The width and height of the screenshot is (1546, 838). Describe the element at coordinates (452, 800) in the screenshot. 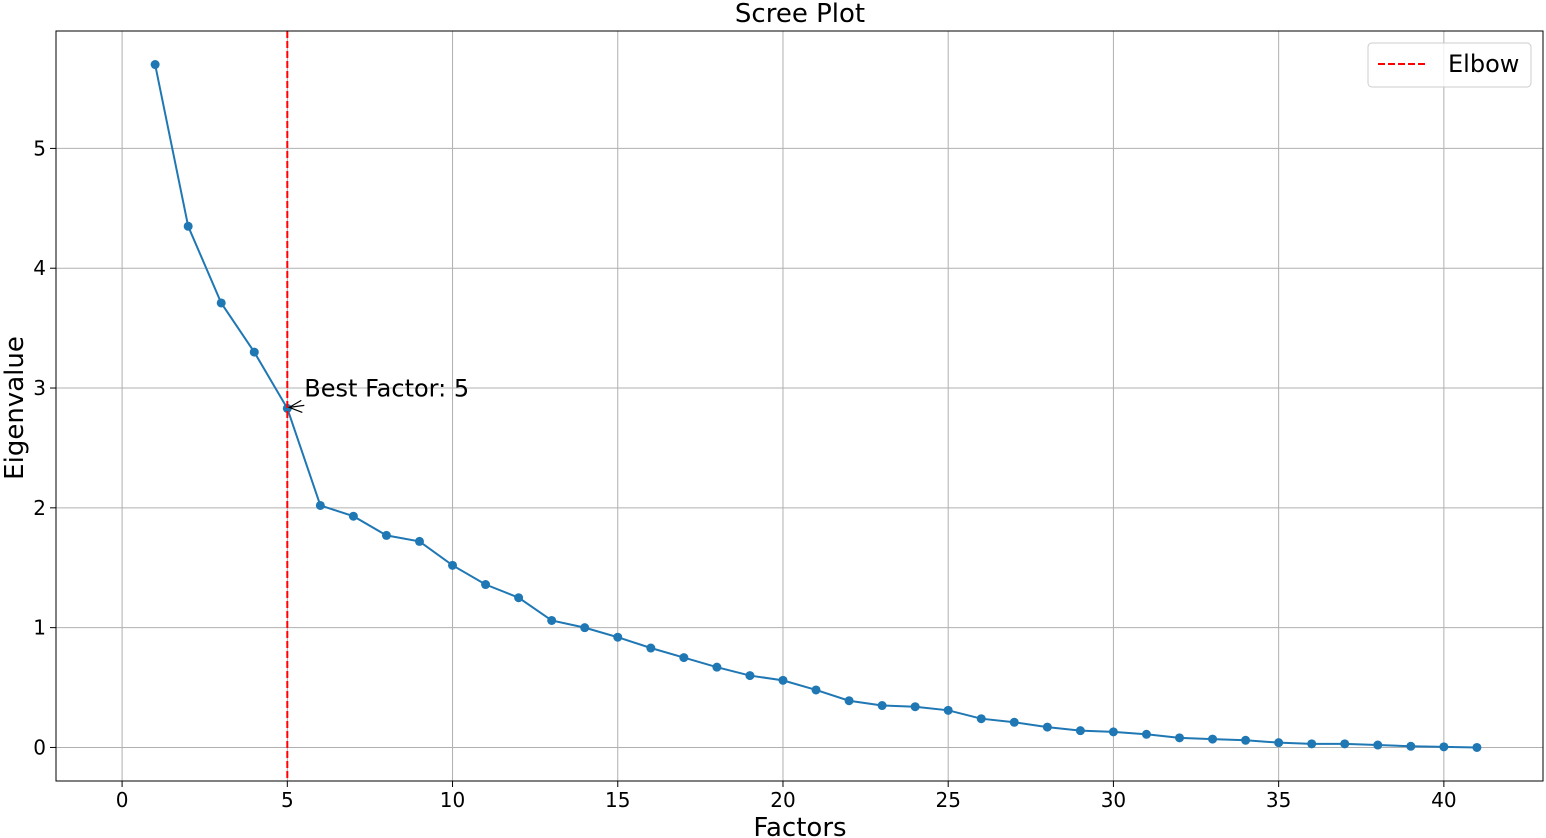

I see `x-tick-label: 10` at that location.